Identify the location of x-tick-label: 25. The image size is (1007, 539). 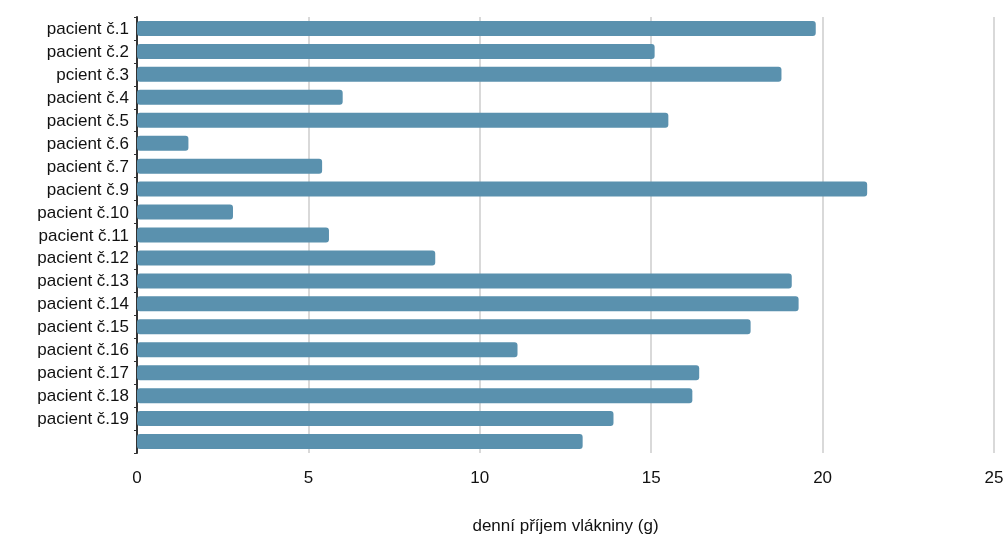
(994, 477).